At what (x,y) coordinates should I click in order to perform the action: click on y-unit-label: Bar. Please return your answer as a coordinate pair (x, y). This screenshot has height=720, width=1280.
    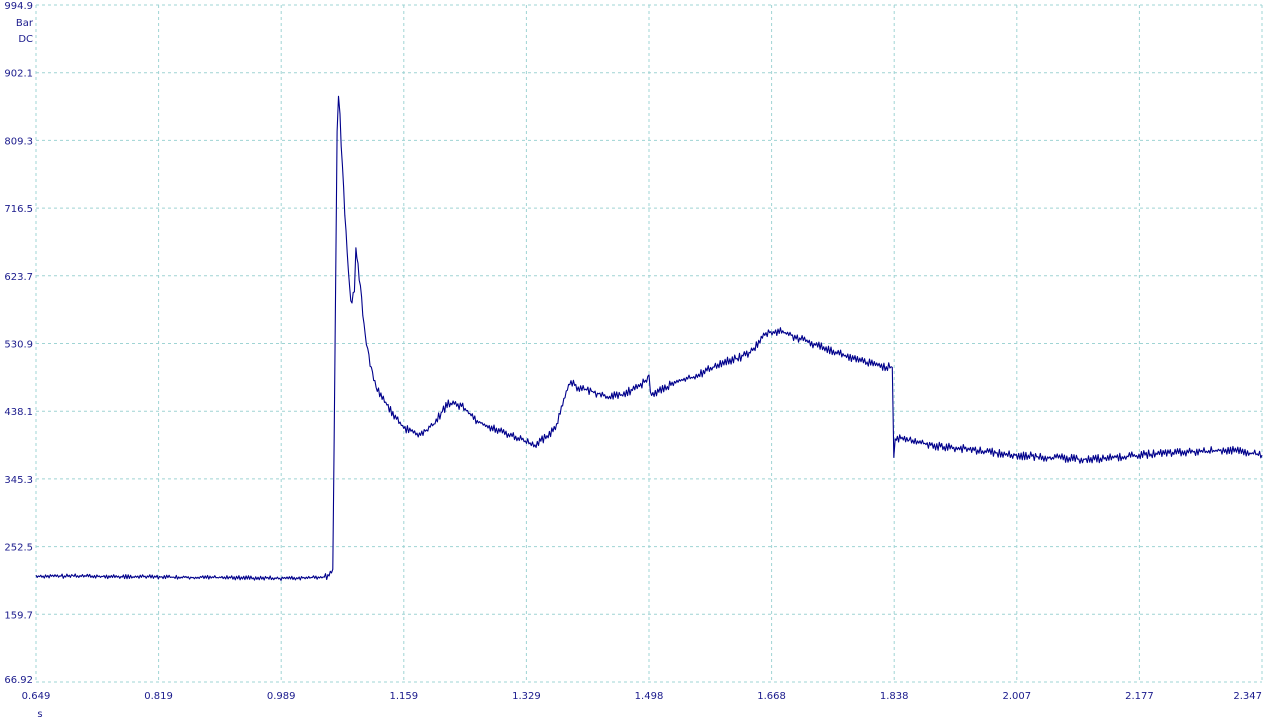
    Looking at the image, I should click on (25, 23).